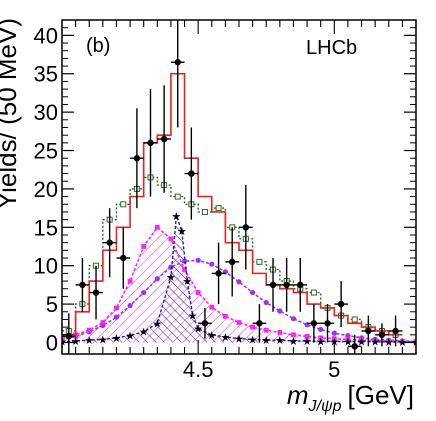  What do you see at coordinates (298, 395) in the screenshot?
I see `x-axis-label-symbol: m` at bounding box center [298, 395].